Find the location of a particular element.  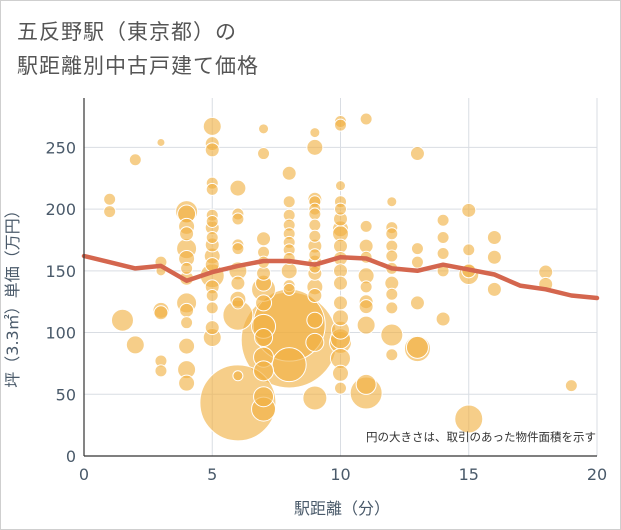

chart-title-line-2: 駅距離別中古戸建て価格 is located at coordinates (138, 66).